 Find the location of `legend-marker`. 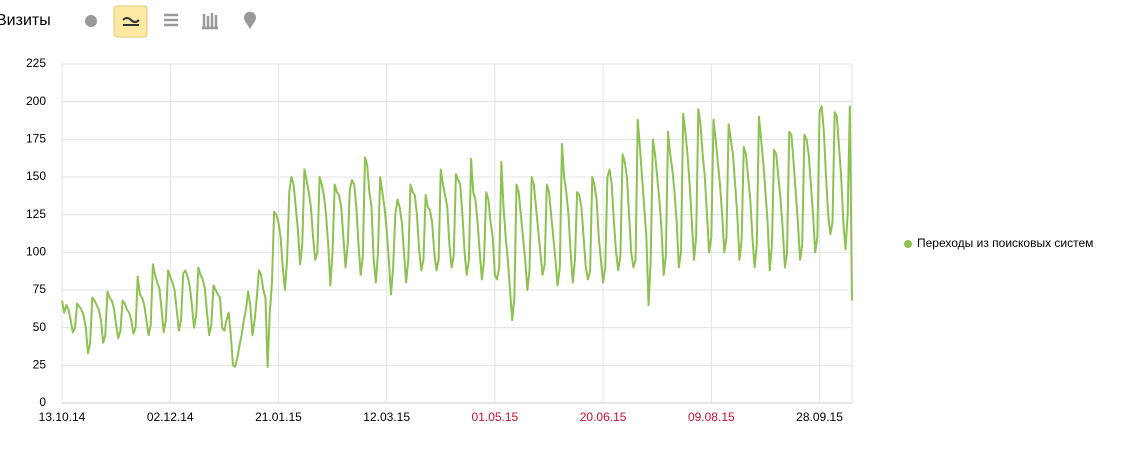

legend-marker is located at coordinates (908, 244).